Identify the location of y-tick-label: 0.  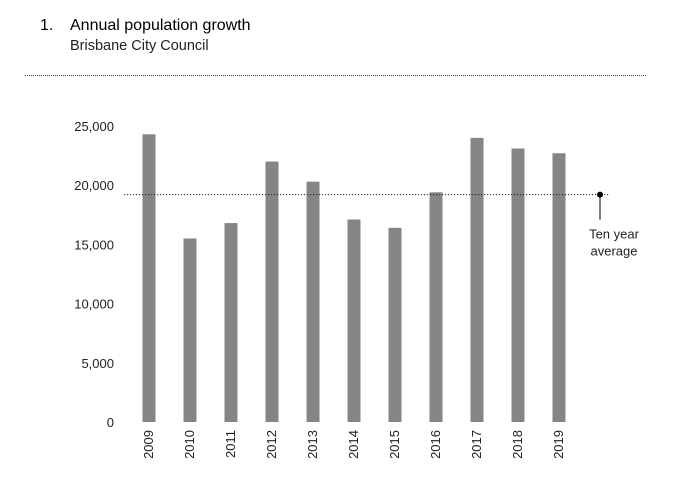
(110, 422).